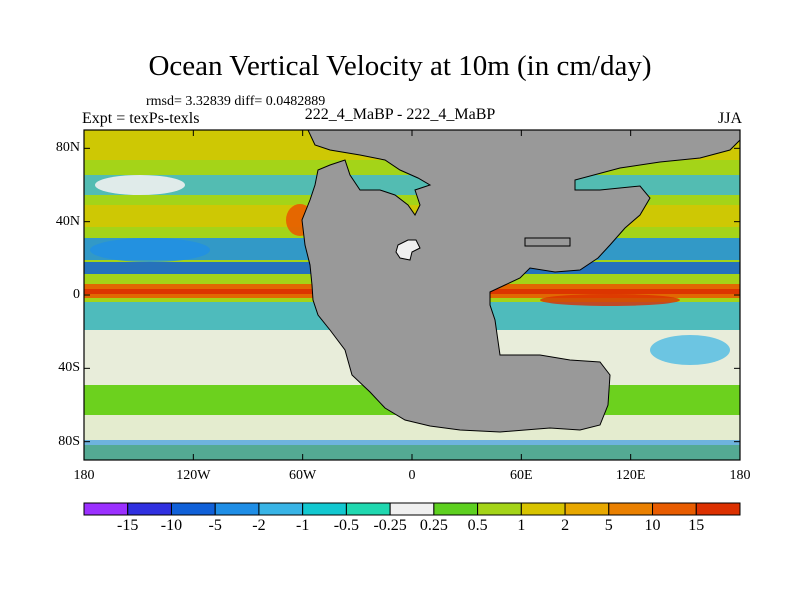 The image size is (800, 600). Describe the element at coordinates (521, 525) in the screenshot. I see `colorbar-label: 1` at that location.